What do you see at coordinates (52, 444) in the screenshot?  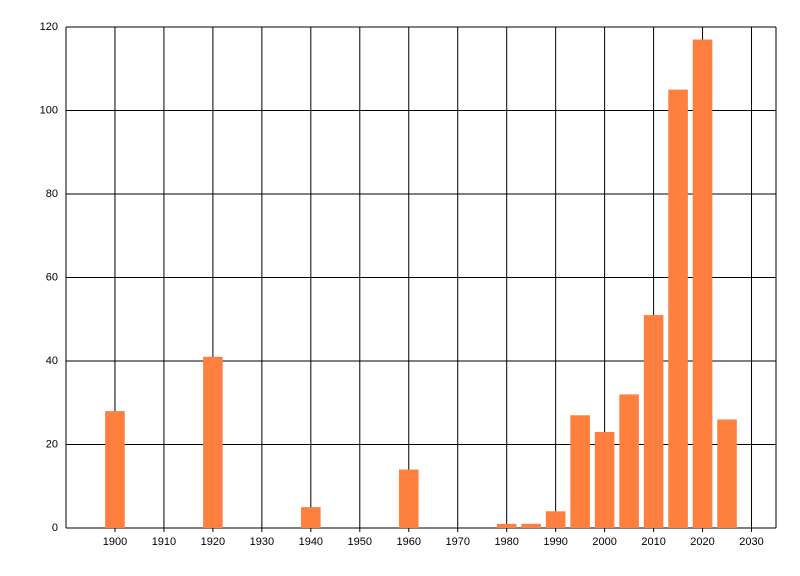 I see `y-tick-label: 20` at bounding box center [52, 444].